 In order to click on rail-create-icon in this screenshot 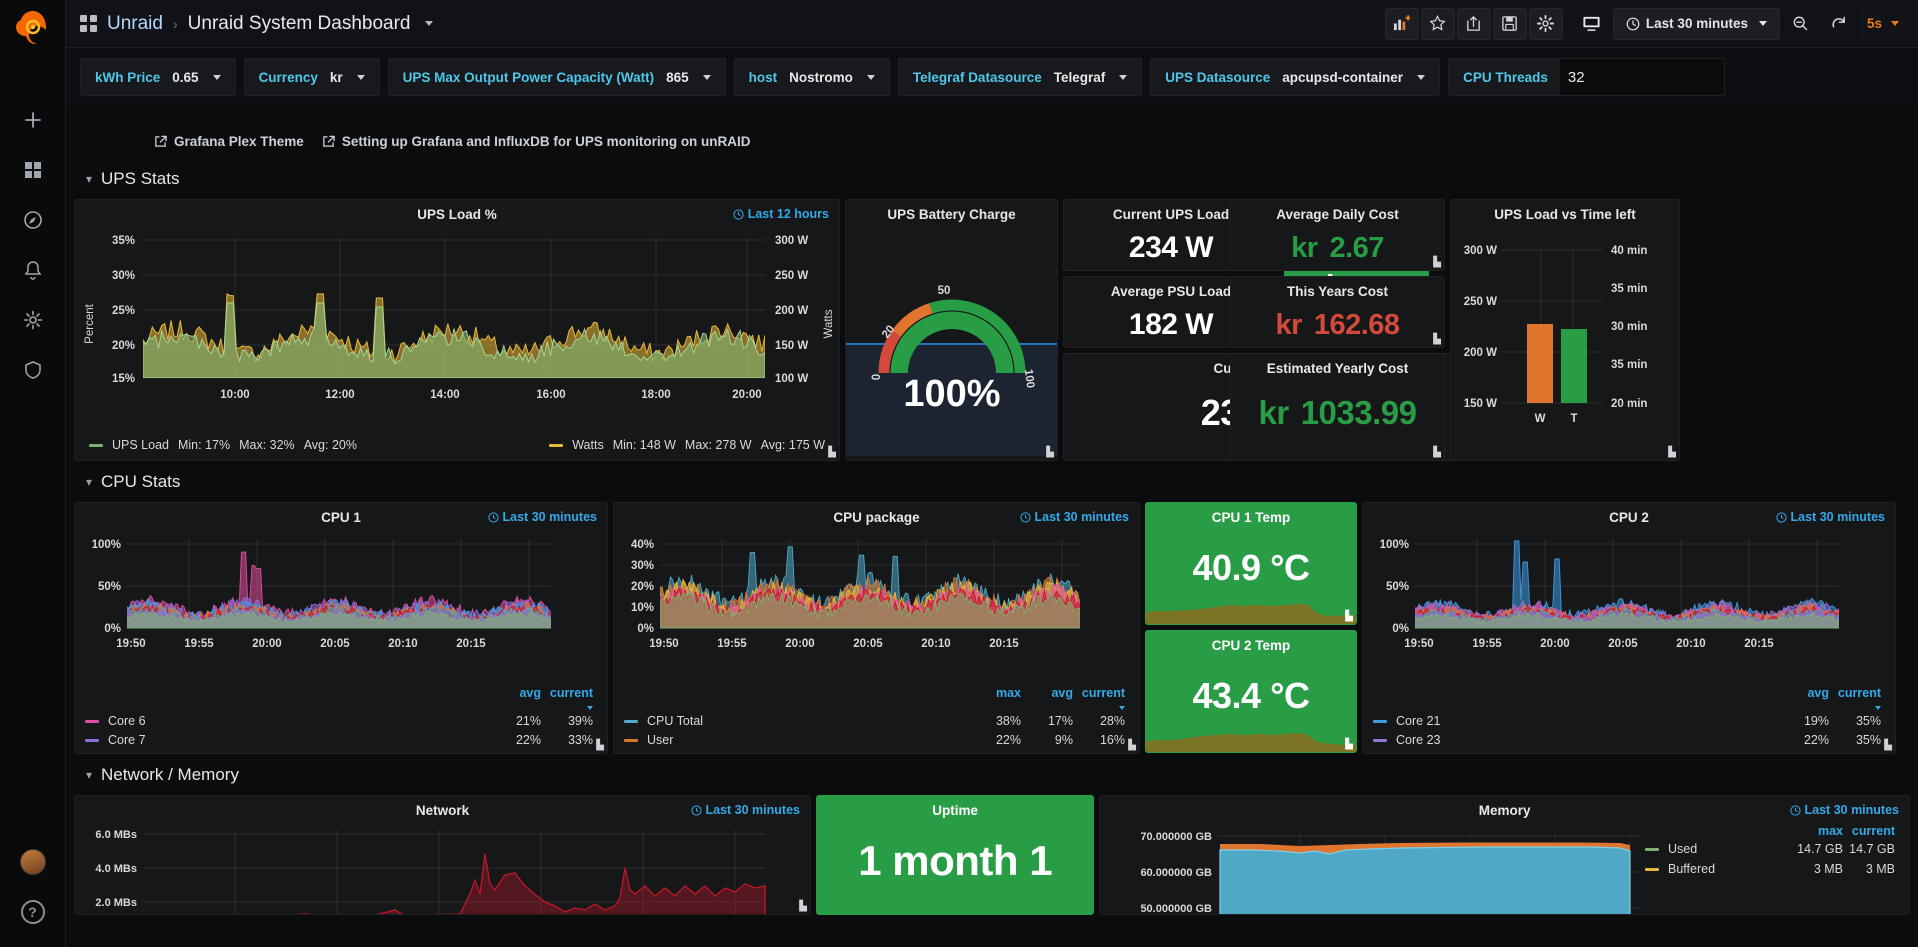, I will do `click(33, 120)`.